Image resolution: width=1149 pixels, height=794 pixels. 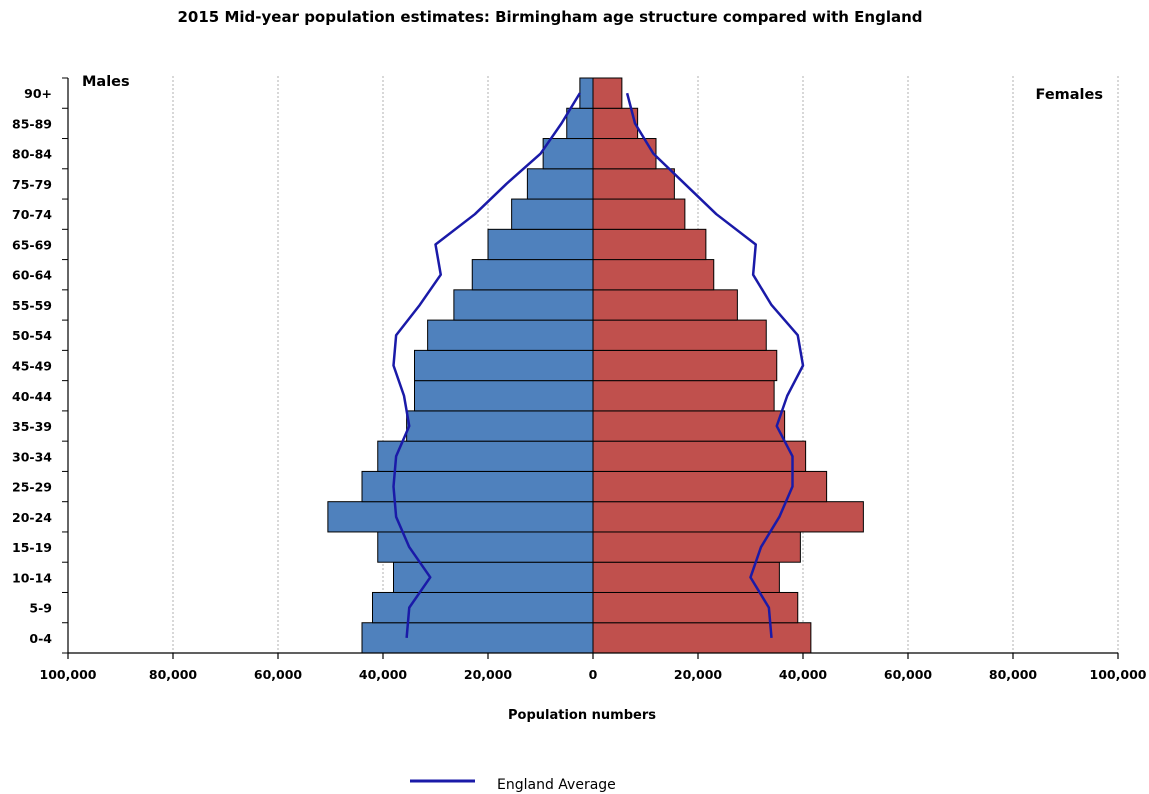 What do you see at coordinates (40, 608) in the screenshot?
I see `y-tick-label: 5-9` at bounding box center [40, 608].